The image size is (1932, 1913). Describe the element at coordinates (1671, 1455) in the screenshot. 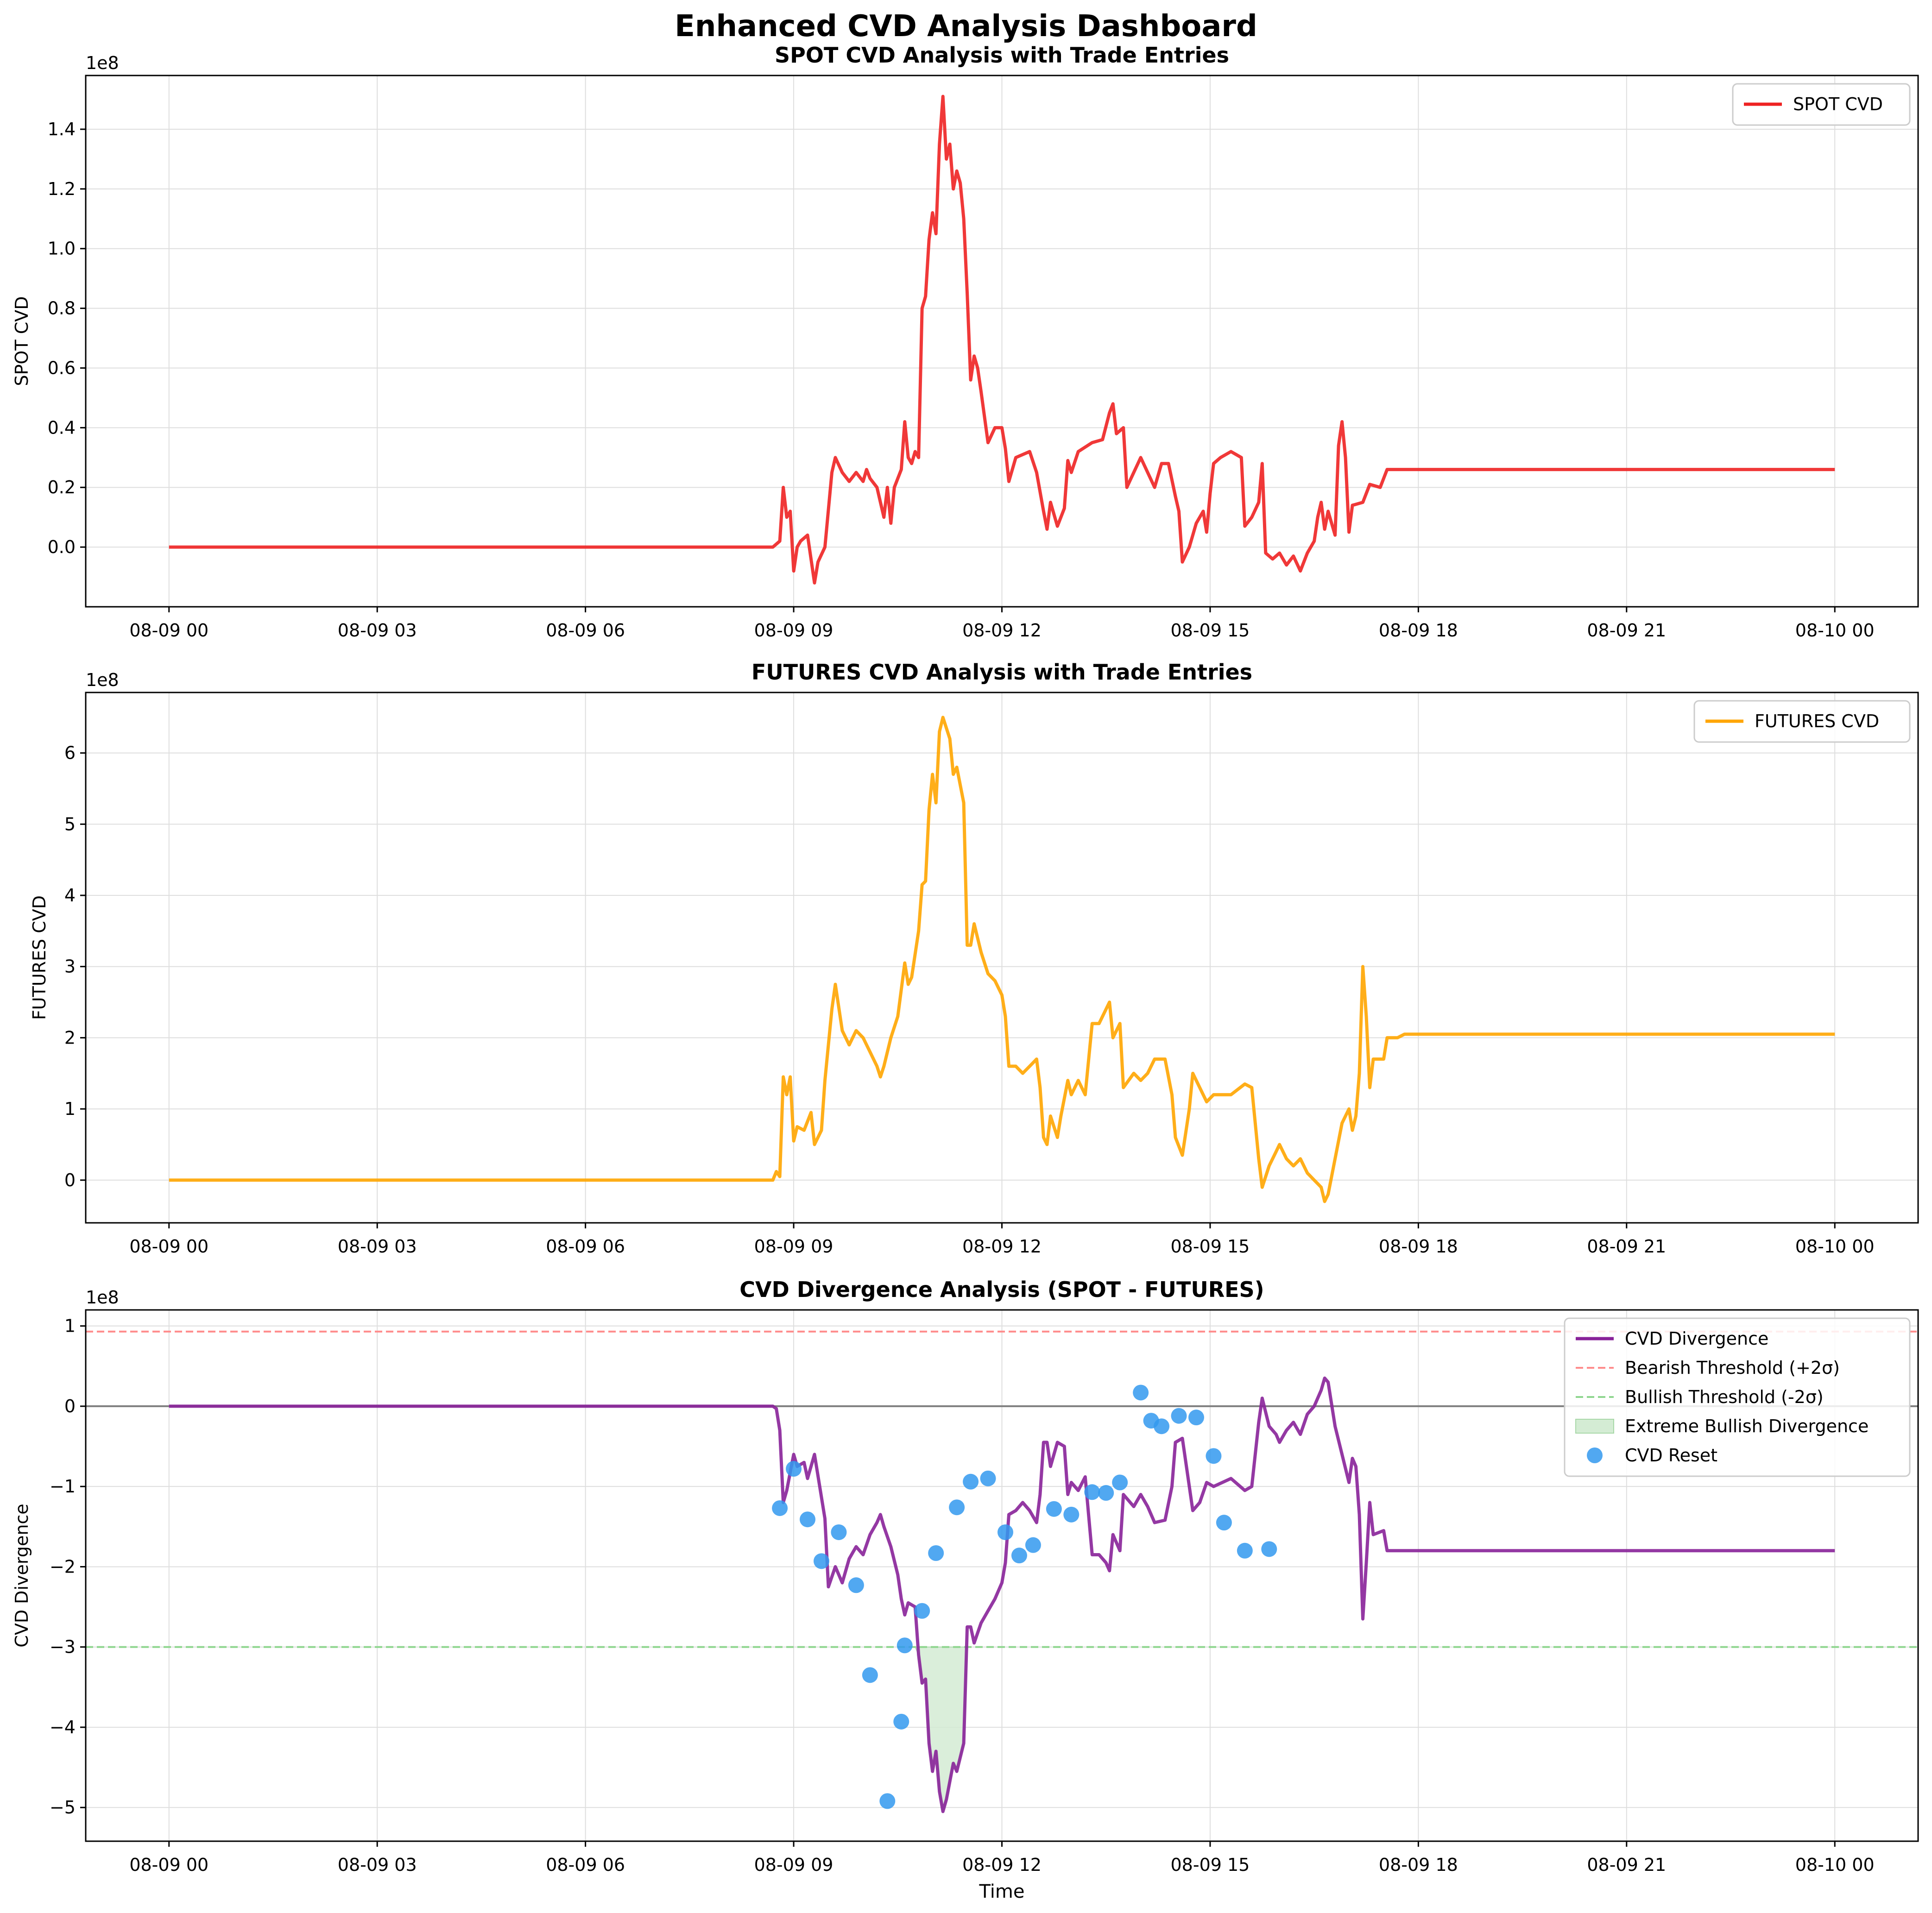

I see `legend-label: CVD Reset` at that location.